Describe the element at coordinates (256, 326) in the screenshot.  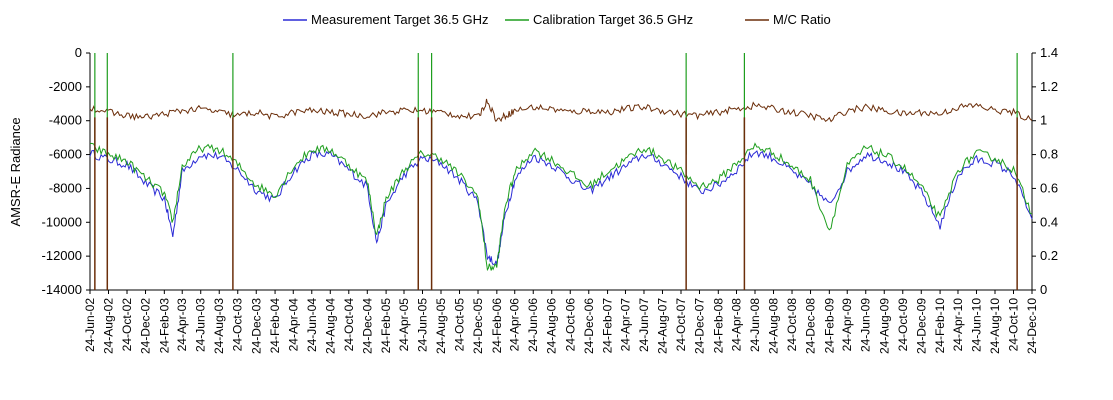
I see `x-tick-label: 24-Dec-03` at that location.